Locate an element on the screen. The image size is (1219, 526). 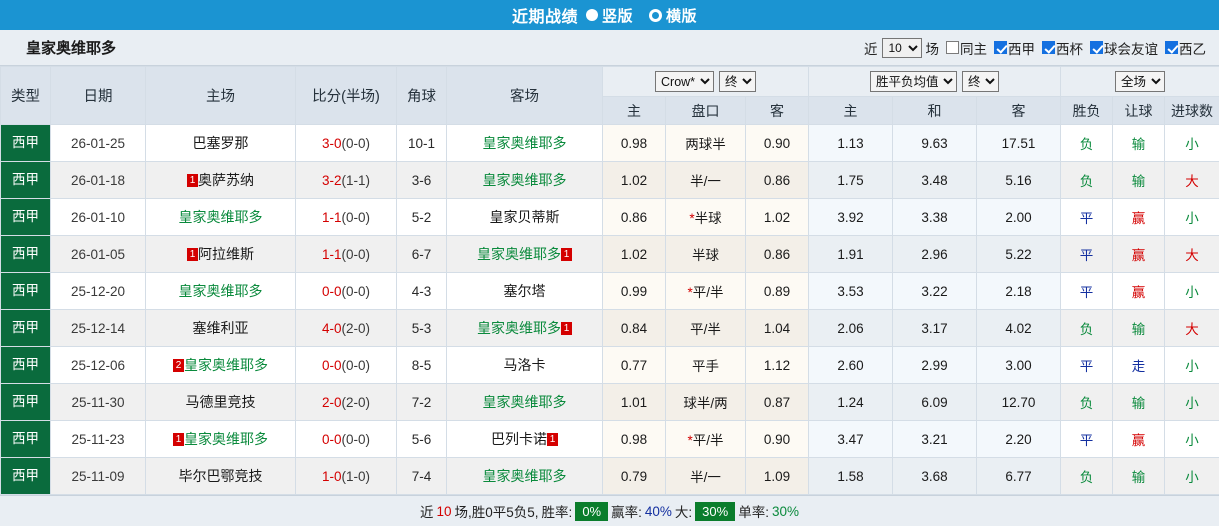
wdl-away-cell: 3.00 is located at coordinates (1018, 365).